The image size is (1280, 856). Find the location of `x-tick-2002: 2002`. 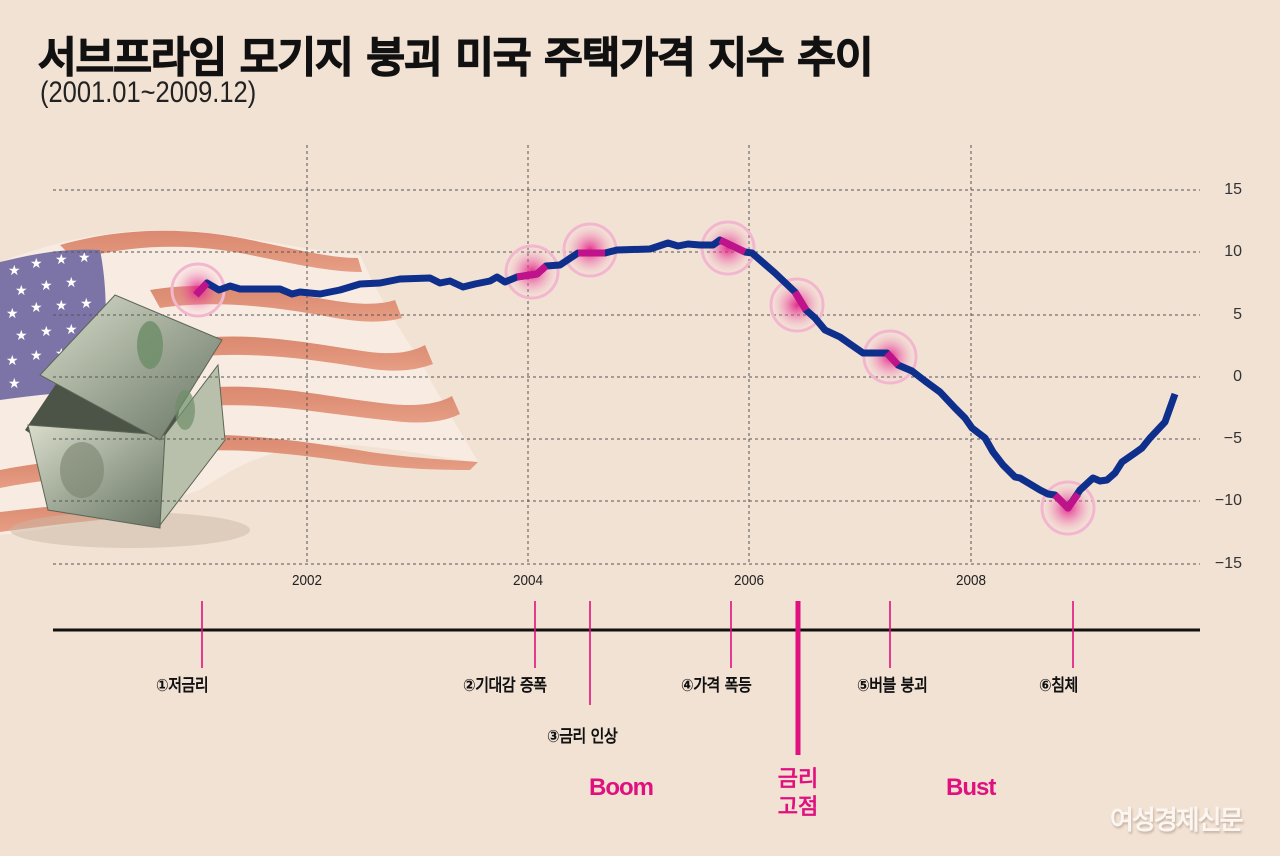

x-tick-2002: 2002 is located at coordinates (307, 580).